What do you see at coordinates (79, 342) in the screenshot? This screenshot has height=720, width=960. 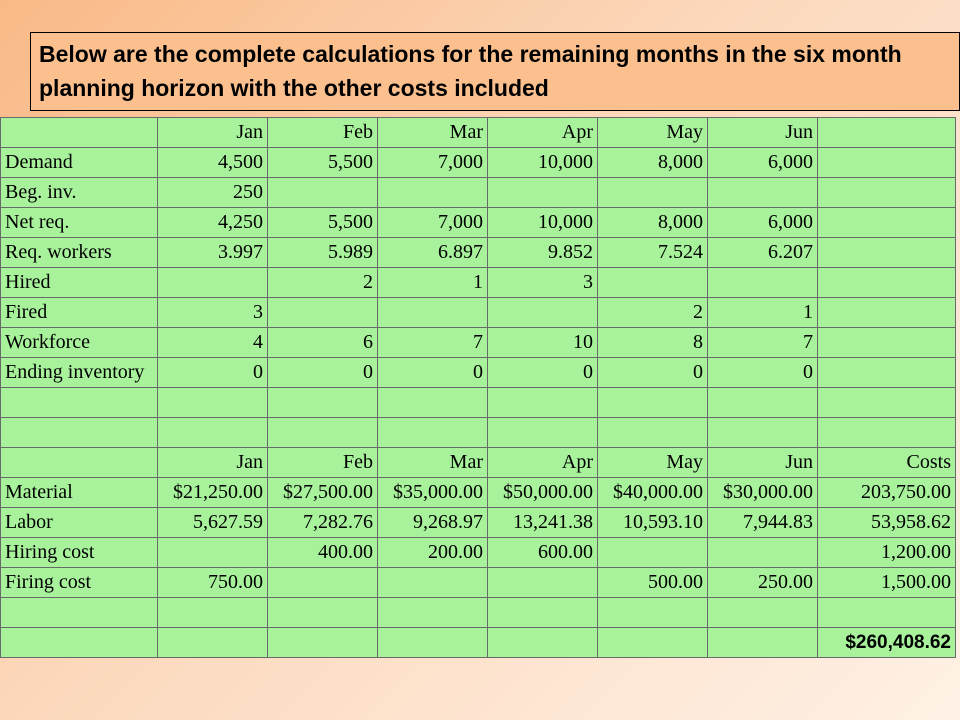 I see `table-cell: Workforce` at bounding box center [79, 342].